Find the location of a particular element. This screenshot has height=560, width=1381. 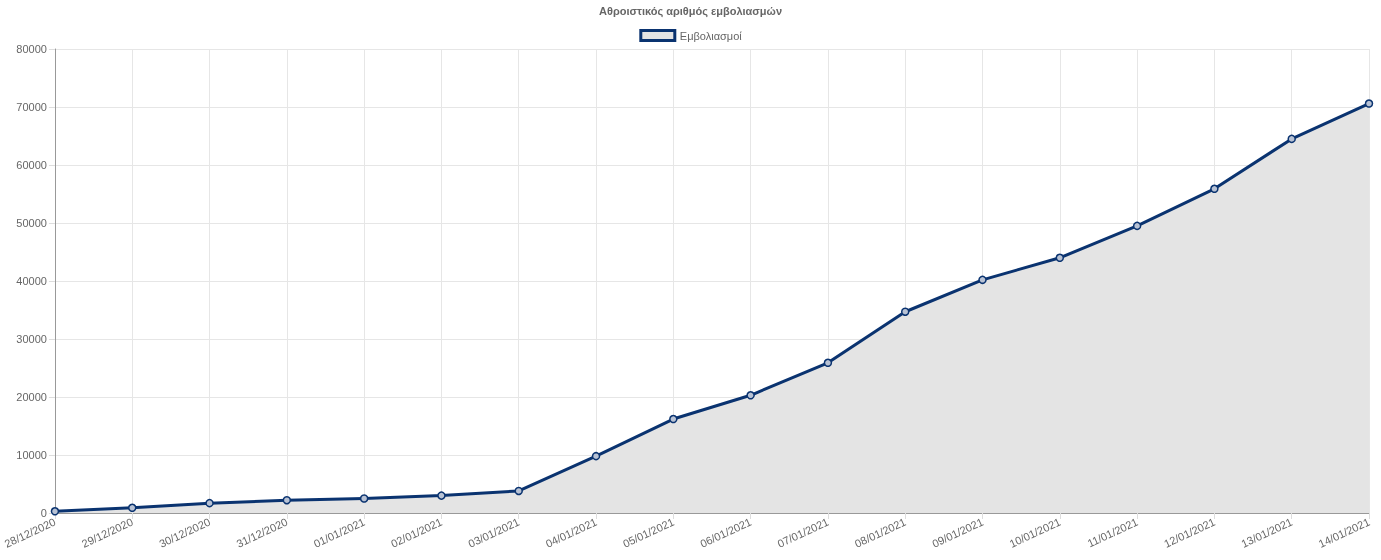

legend-label: Εμβολιασμοί is located at coordinates (711, 35).